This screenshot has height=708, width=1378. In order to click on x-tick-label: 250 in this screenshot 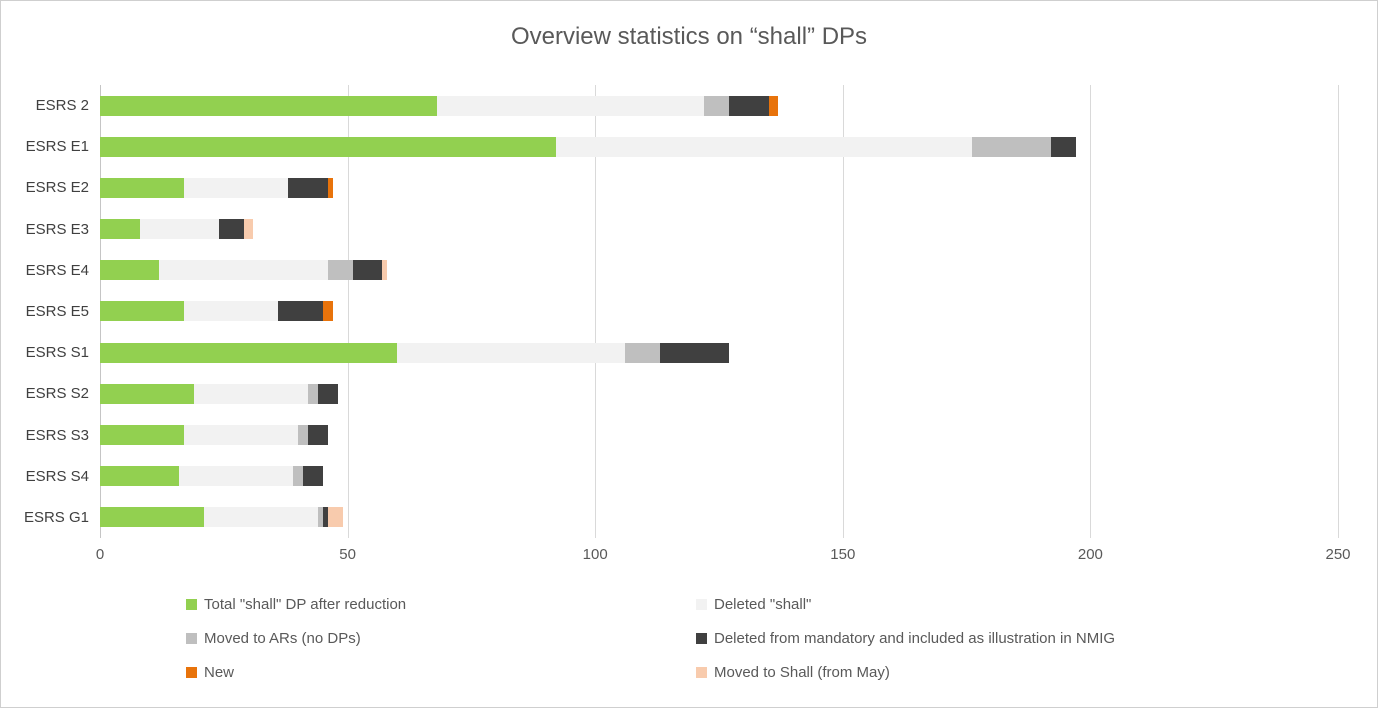, I will do `click(1338, 554)`.